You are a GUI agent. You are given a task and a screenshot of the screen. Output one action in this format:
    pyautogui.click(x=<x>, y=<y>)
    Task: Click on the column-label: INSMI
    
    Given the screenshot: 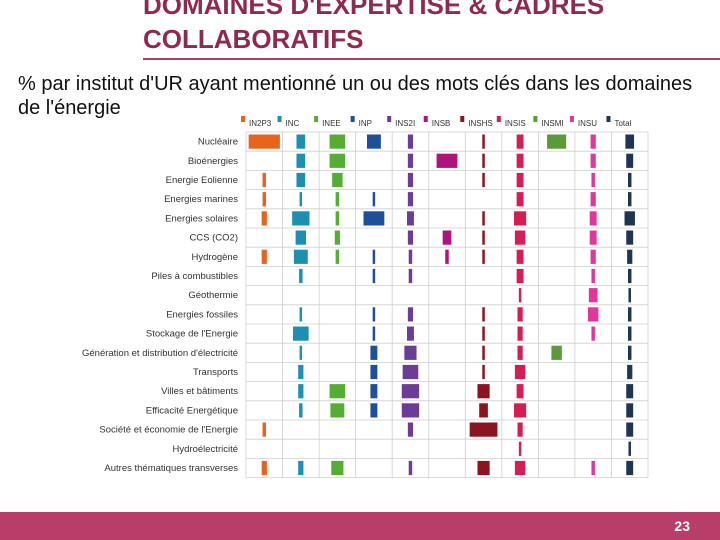 What is the action you would take?
    pyautogui.click(x=552, y=123)
    